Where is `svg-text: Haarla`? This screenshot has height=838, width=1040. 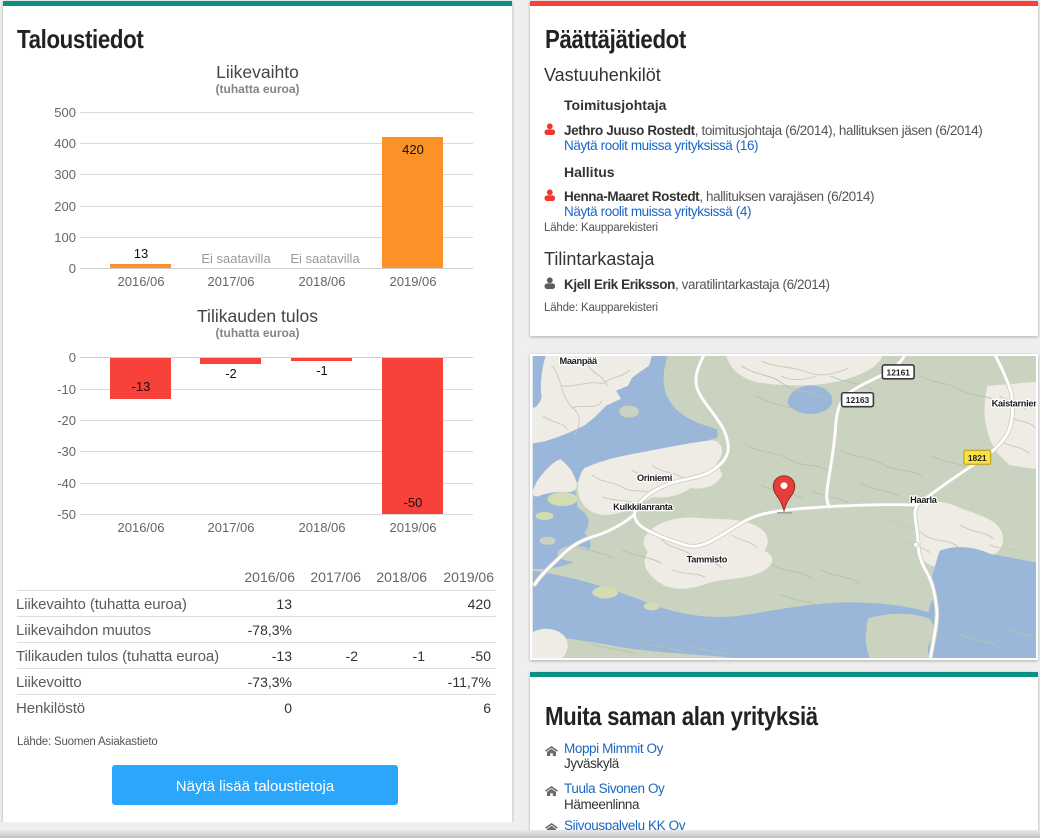 svg-text: Haarla is located at coordinates (924, 500).